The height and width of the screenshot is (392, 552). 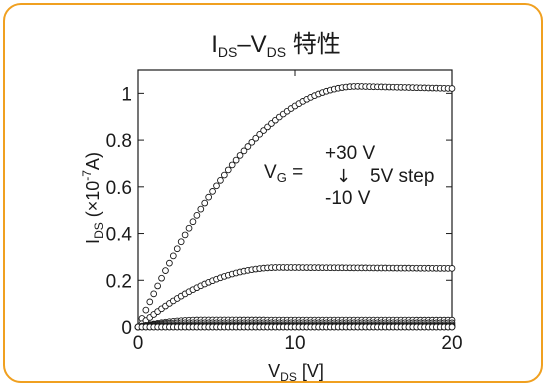 What do you see at coordinates (276, 45) in the screenshot?
I see `chart-title: IDS–VDS 特性` at bounding box center [276, 45].